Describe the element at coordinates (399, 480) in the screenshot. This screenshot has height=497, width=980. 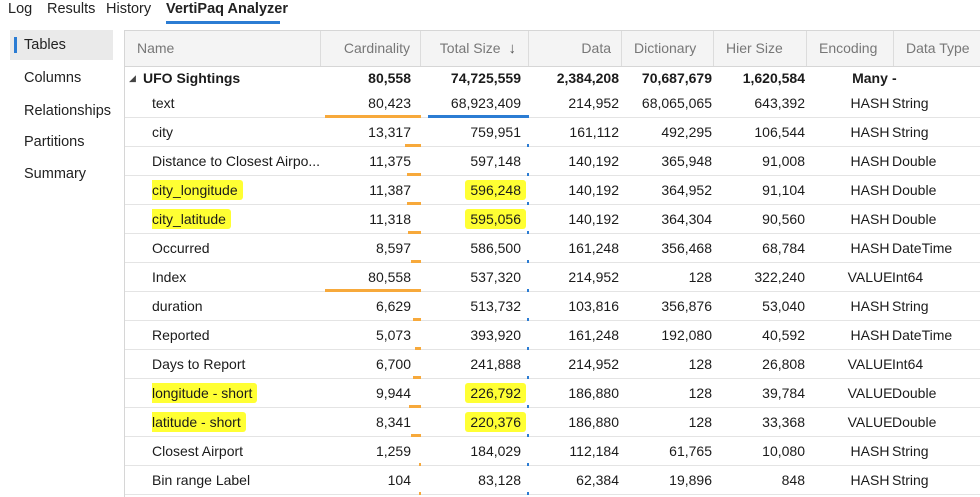
I see `cardinality-value: 104` at that location.